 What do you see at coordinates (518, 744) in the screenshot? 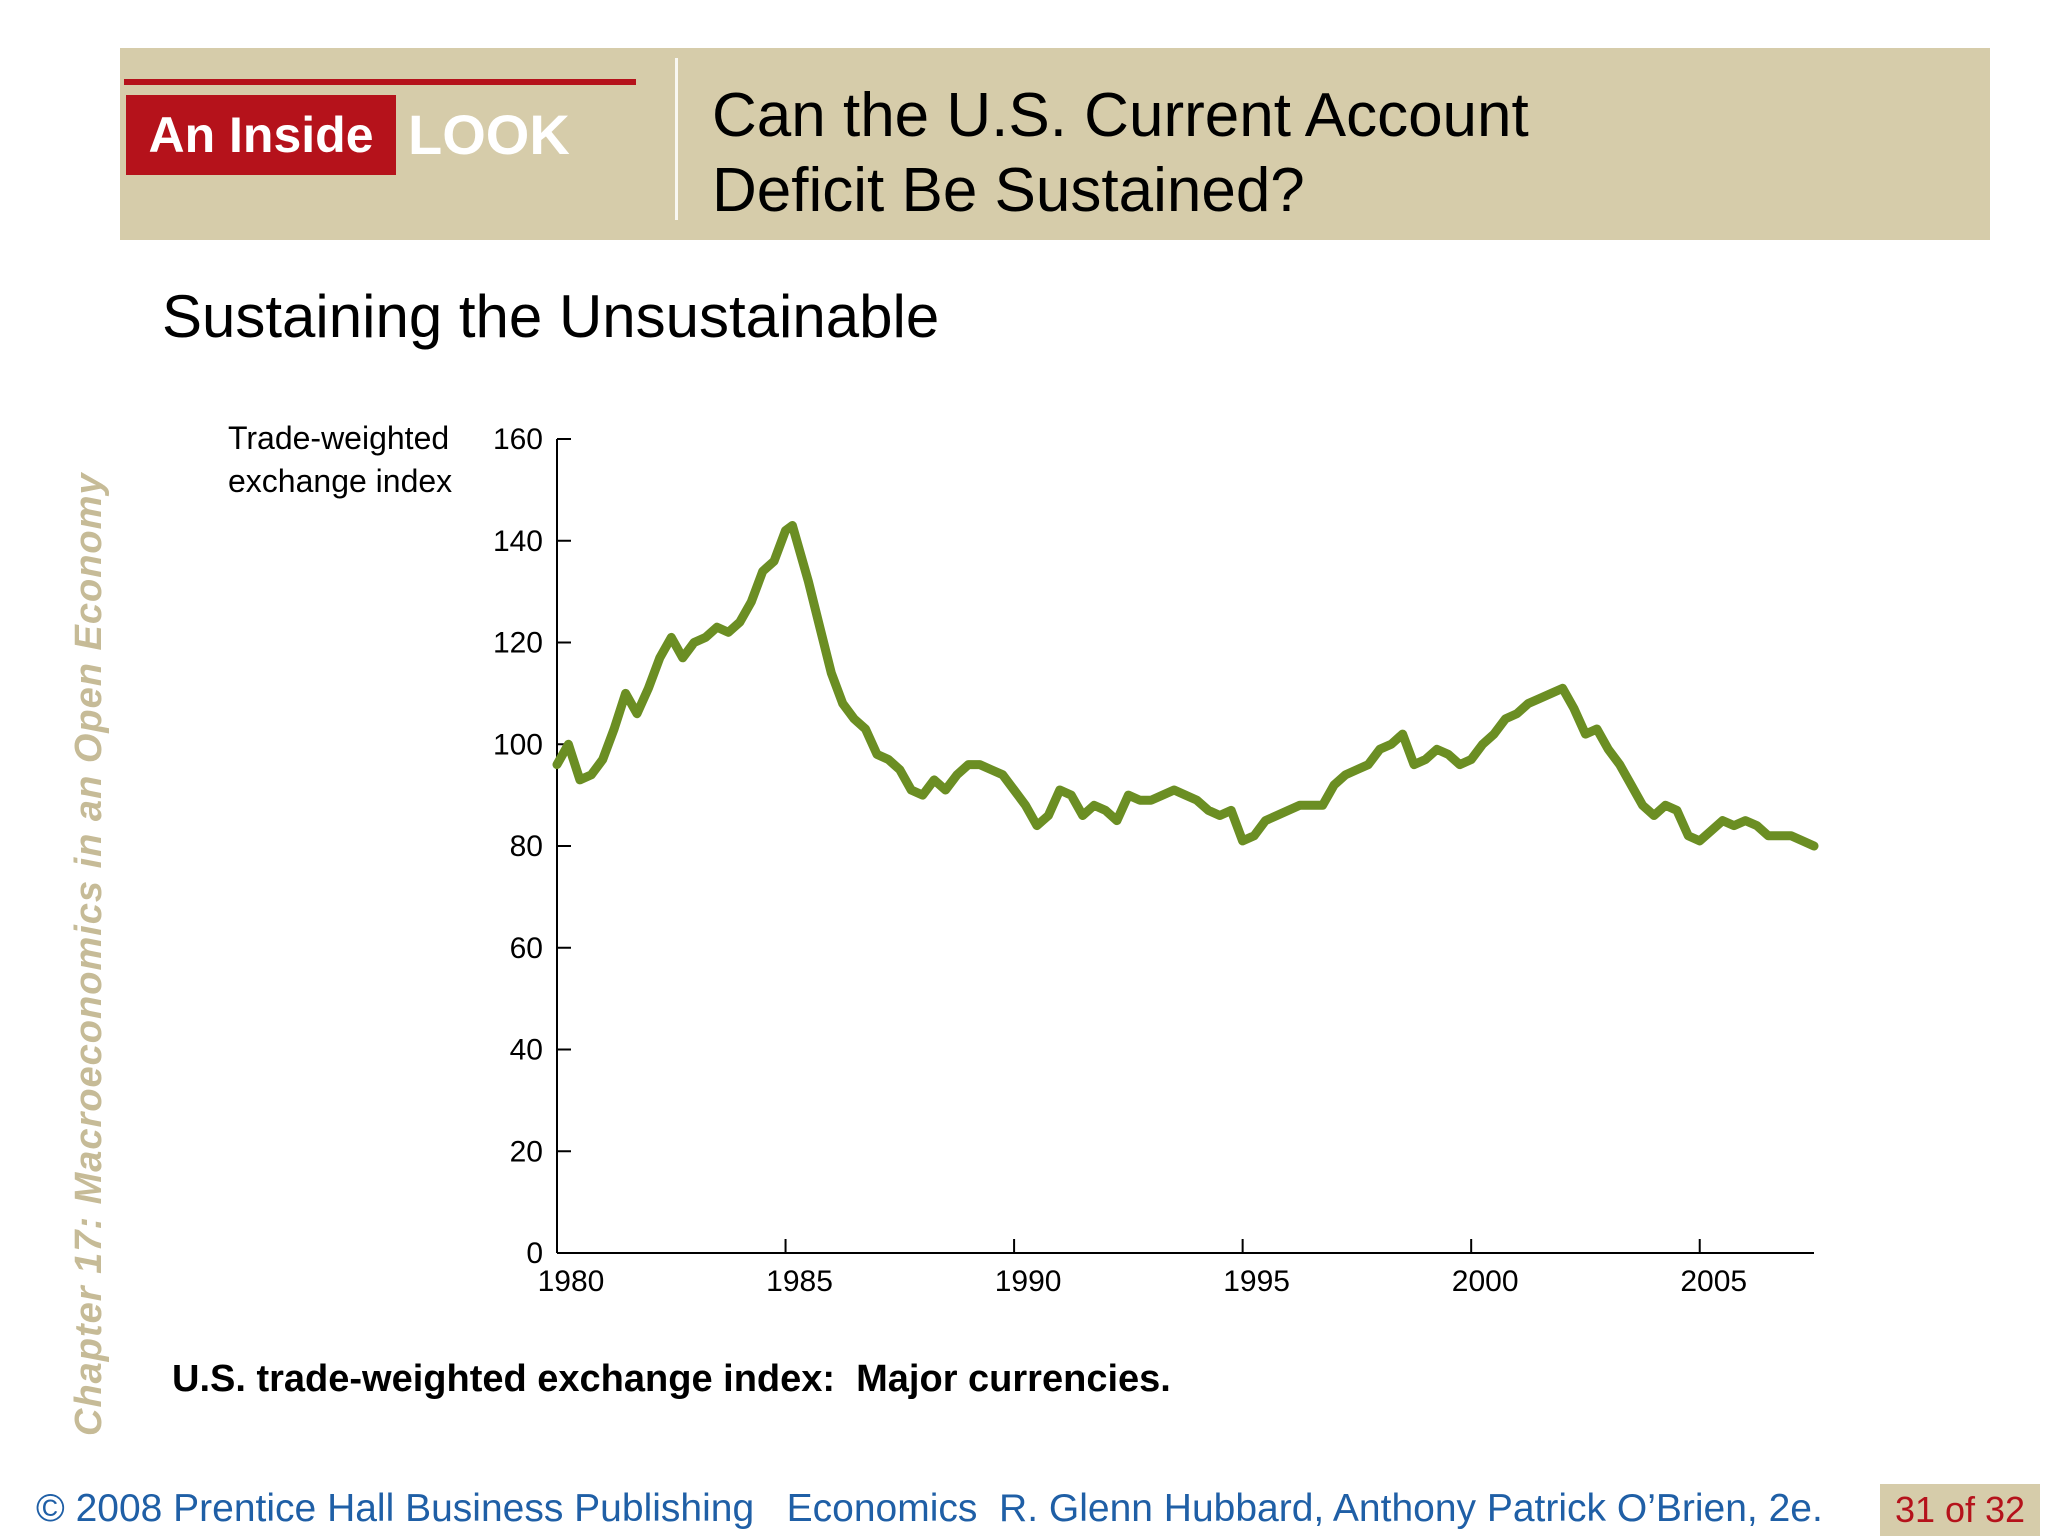
I see `y-tick-label: 100` at bounding box center [518, 744].